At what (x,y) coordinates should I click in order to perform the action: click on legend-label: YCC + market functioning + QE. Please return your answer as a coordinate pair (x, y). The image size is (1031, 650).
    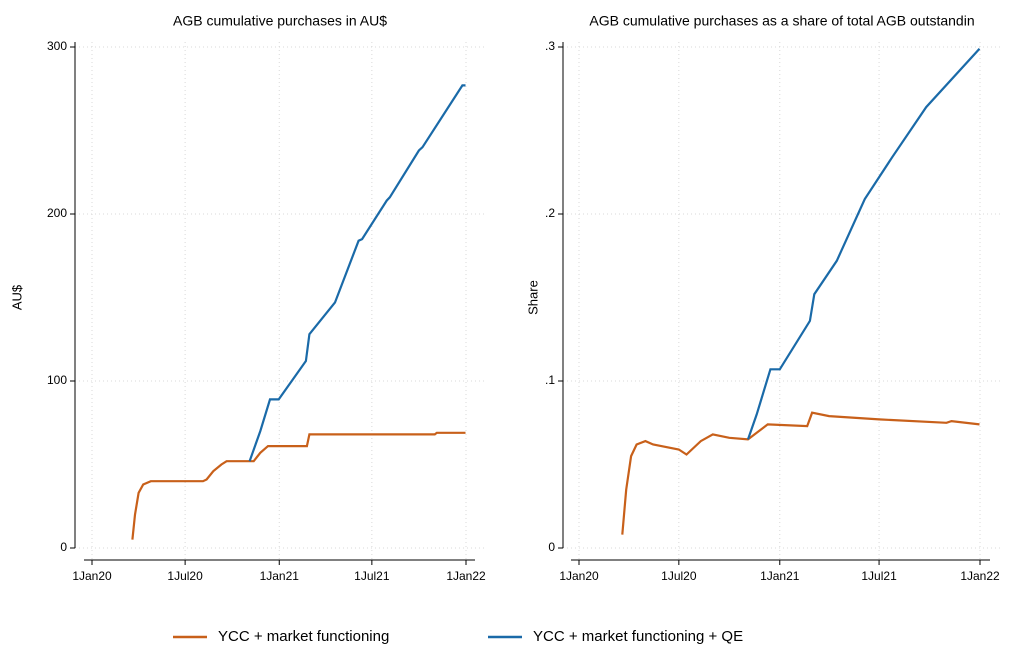
    Looking at the image, I should click on (638, 636).